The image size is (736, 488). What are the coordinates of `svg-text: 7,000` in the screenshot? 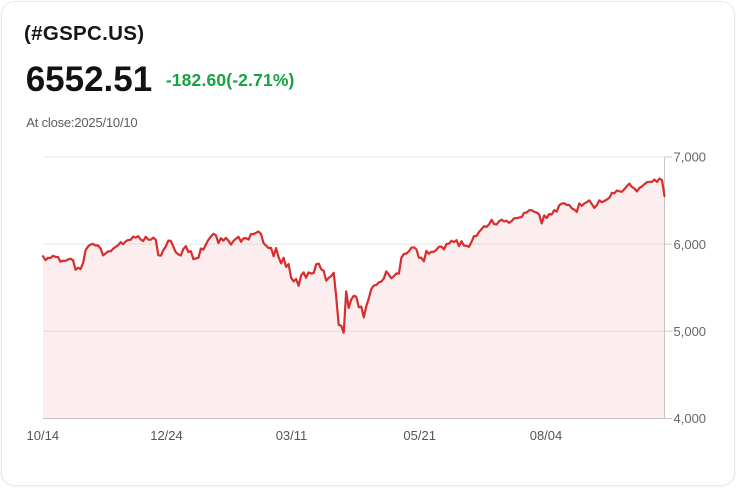 It's located at (690, 157).